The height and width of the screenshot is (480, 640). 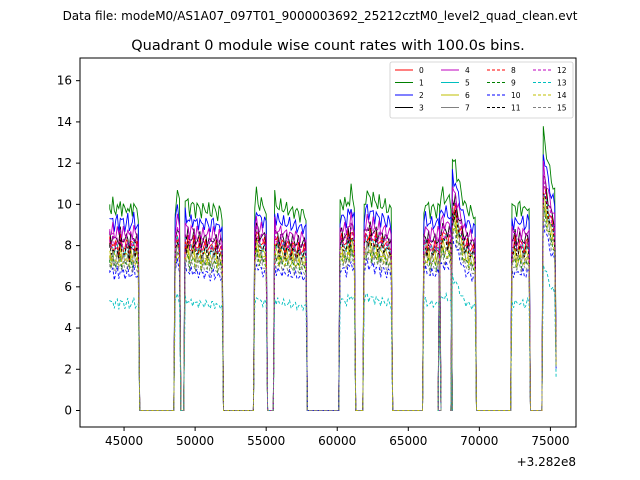 What do you see at coordinates (64, 163) in the screenshot?
I see `y-tick-label: 12` at bounding box center [64, 163].